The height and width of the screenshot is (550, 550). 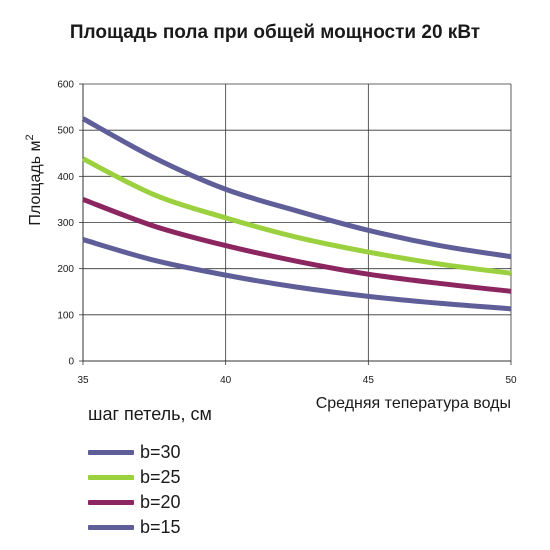 What do you see at coordinates (160, 476) in the screenshot?
I see `legend-label: b=25` at bounding box center [160, 476].